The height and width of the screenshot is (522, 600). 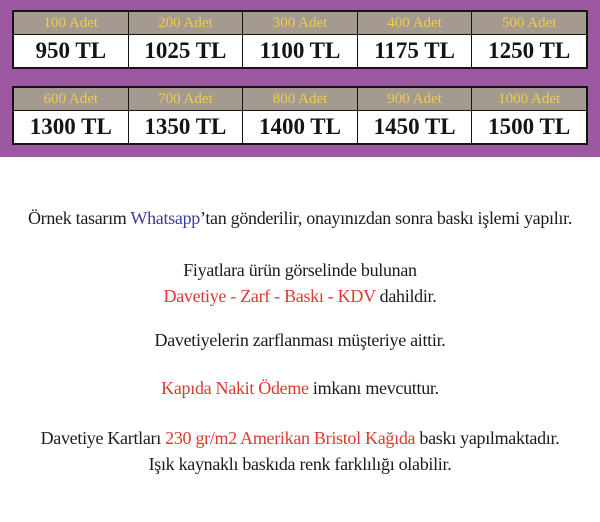 What do you see at coordinates (414, 127) in the screenshot?
I see `price-value-cell: 1450 TL` at bounding box center [414, 127].